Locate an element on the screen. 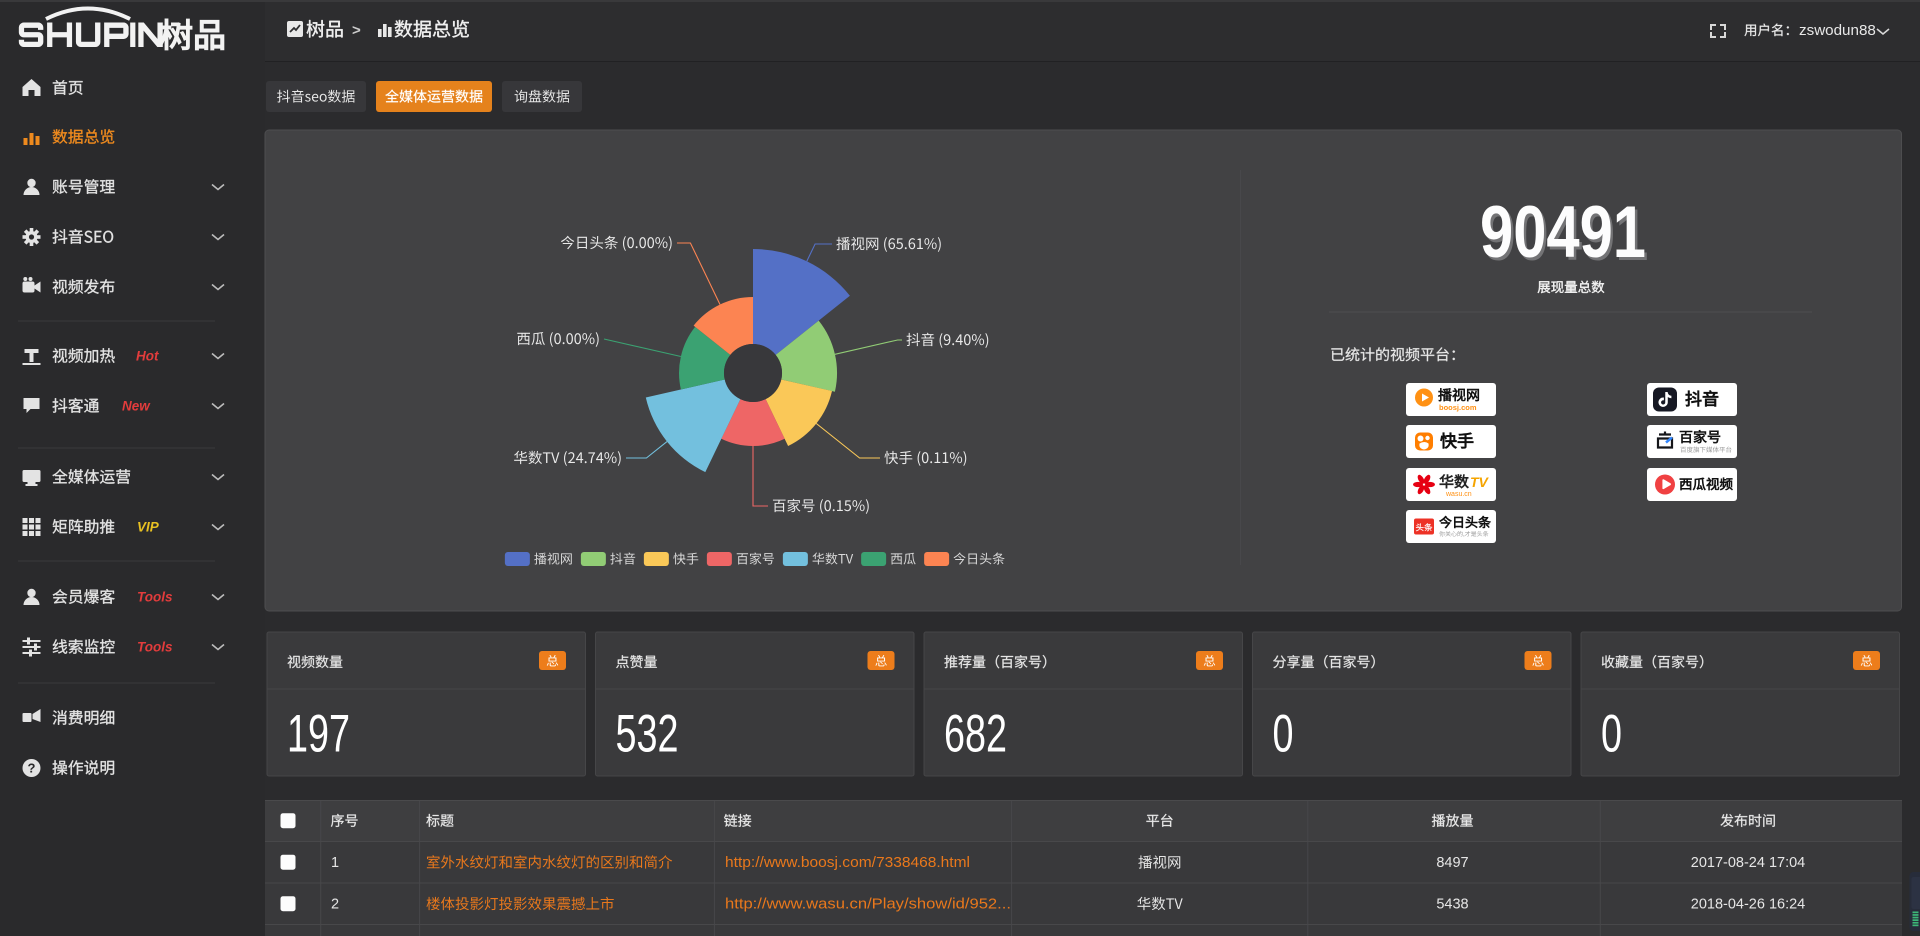  svg-text: New is located at coordinates (136, 406).